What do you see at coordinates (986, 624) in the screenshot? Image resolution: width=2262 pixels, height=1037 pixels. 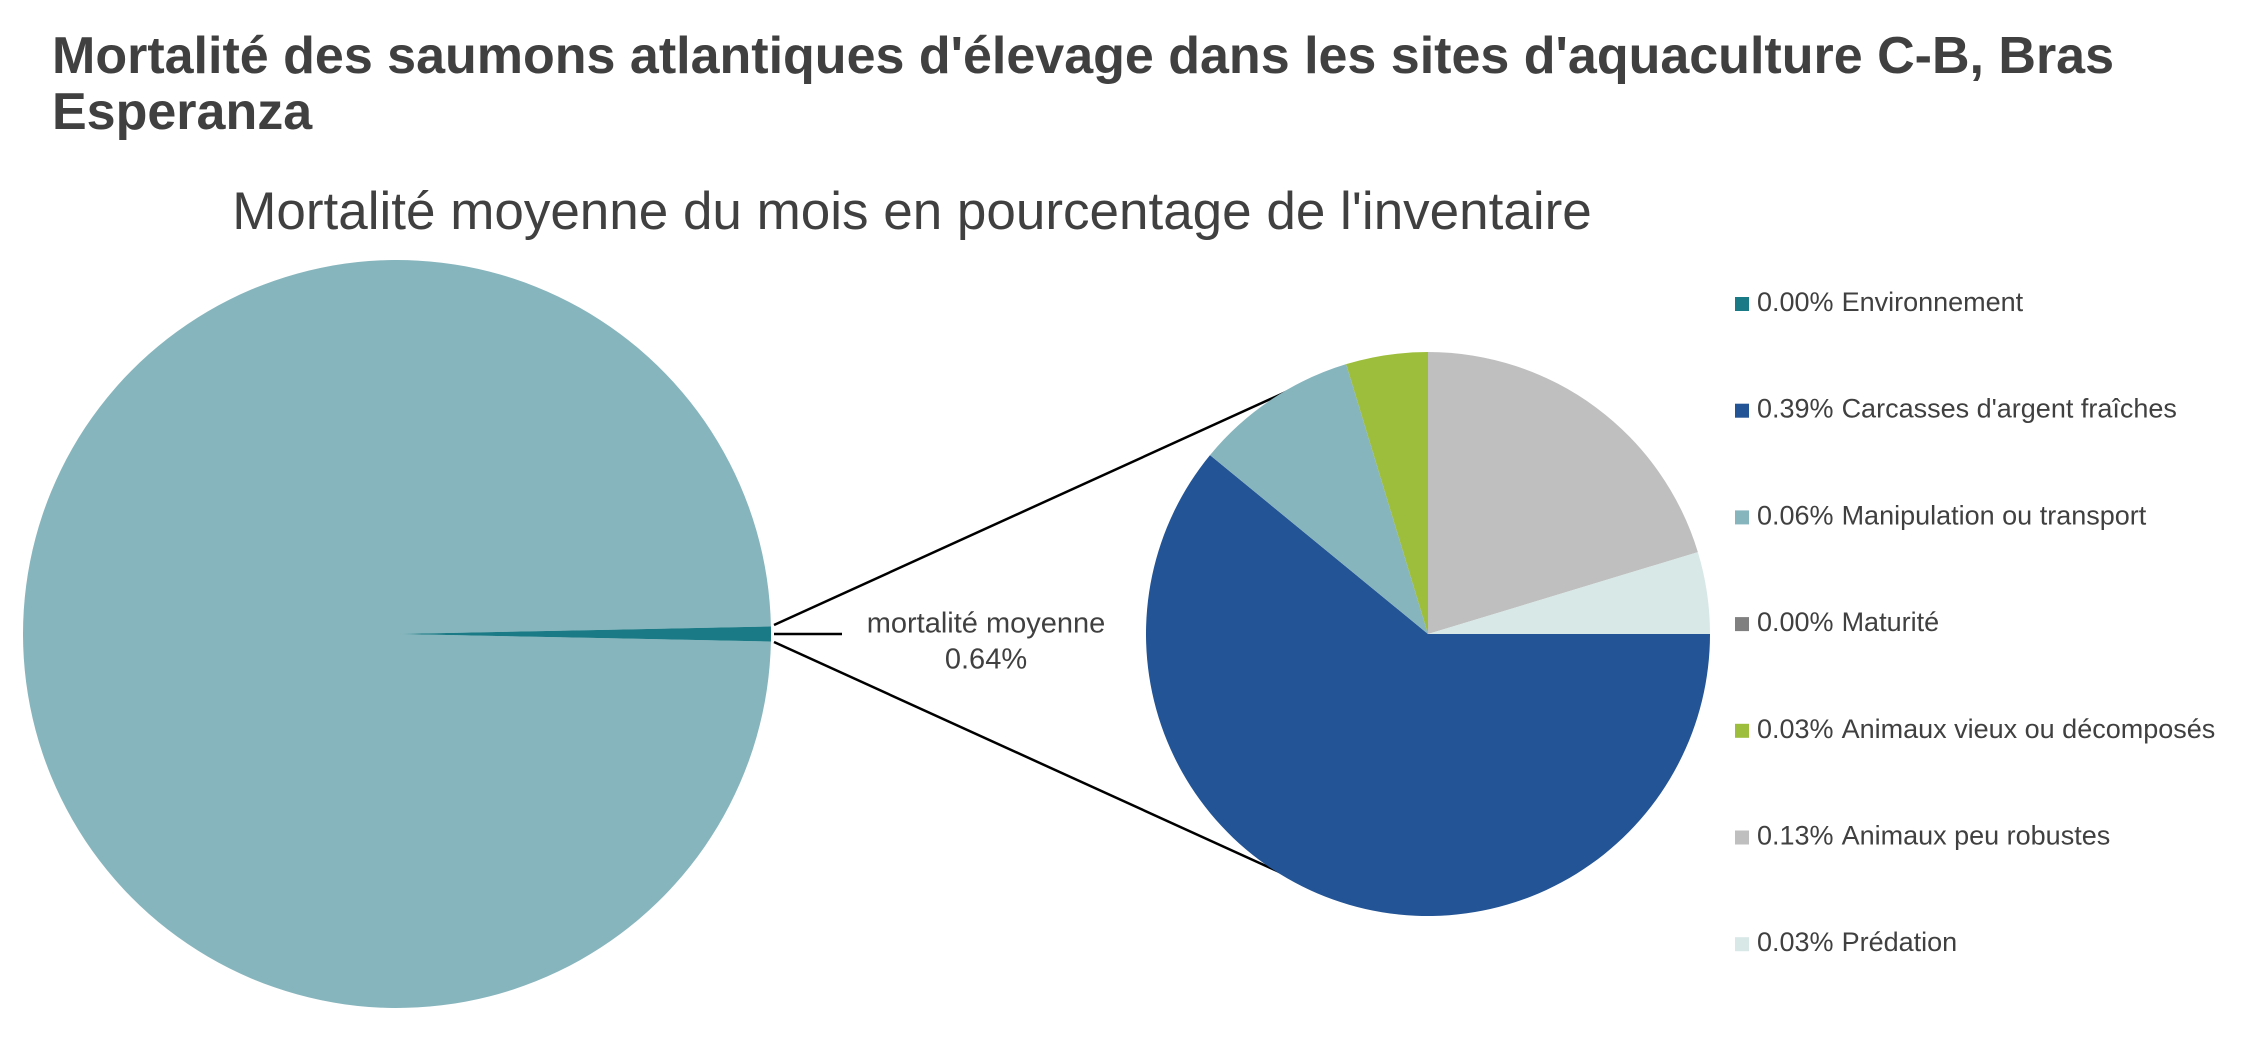 I see `data-label: mortalité moyenne` at bounding box center [986, 624].